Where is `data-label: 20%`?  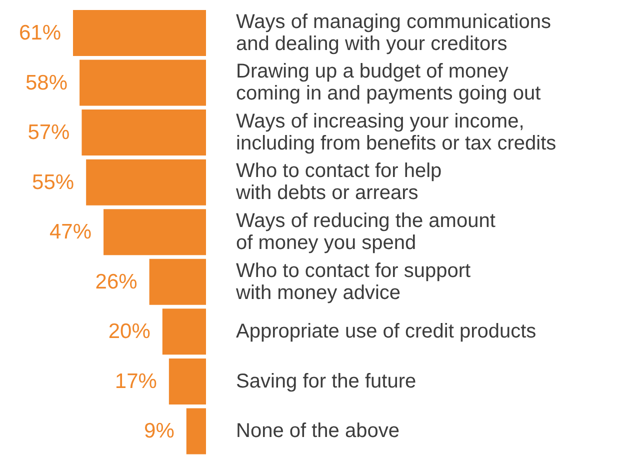 data-label: 20% is located at coordinates (129, 332).